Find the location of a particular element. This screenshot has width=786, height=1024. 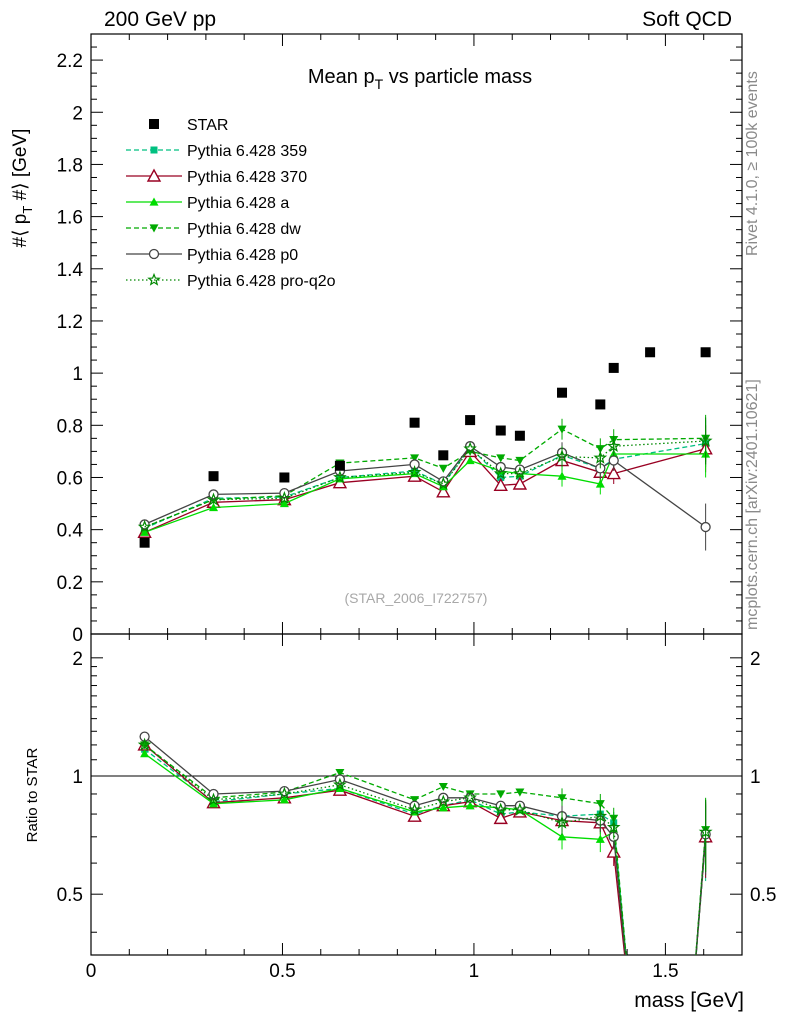

x-tick-label: 1.5 is located at coordinates (665, 971).